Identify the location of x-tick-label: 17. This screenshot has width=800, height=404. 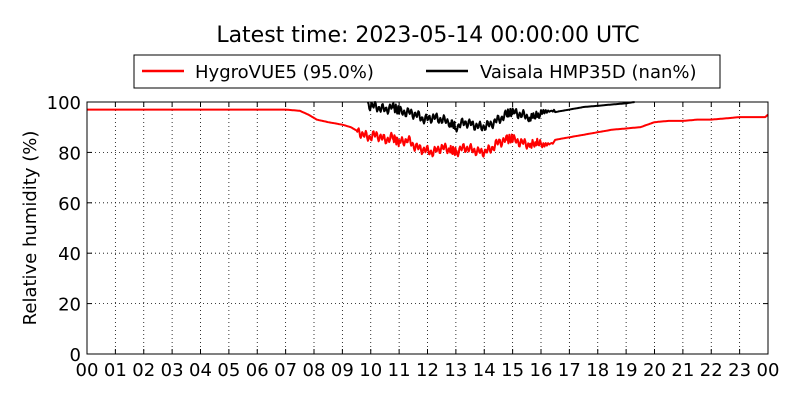
(569, 370).